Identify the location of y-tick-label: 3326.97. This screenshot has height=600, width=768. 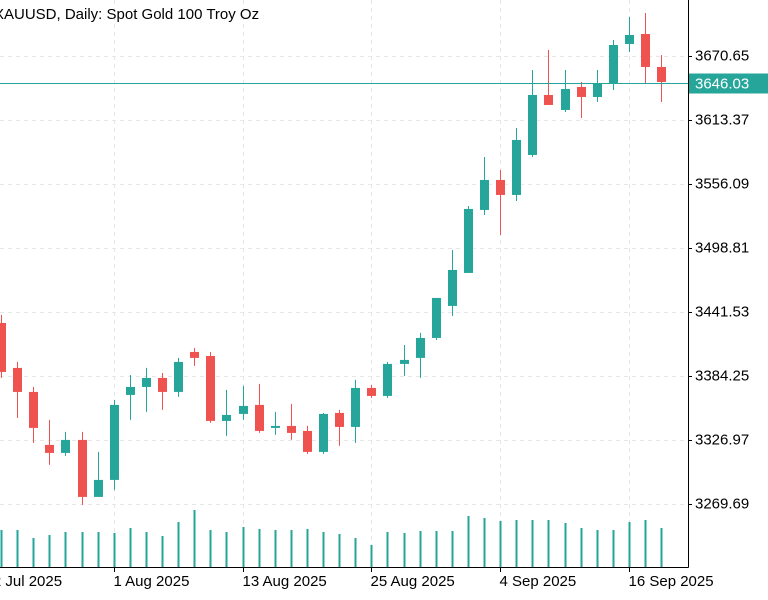
(722, 439).